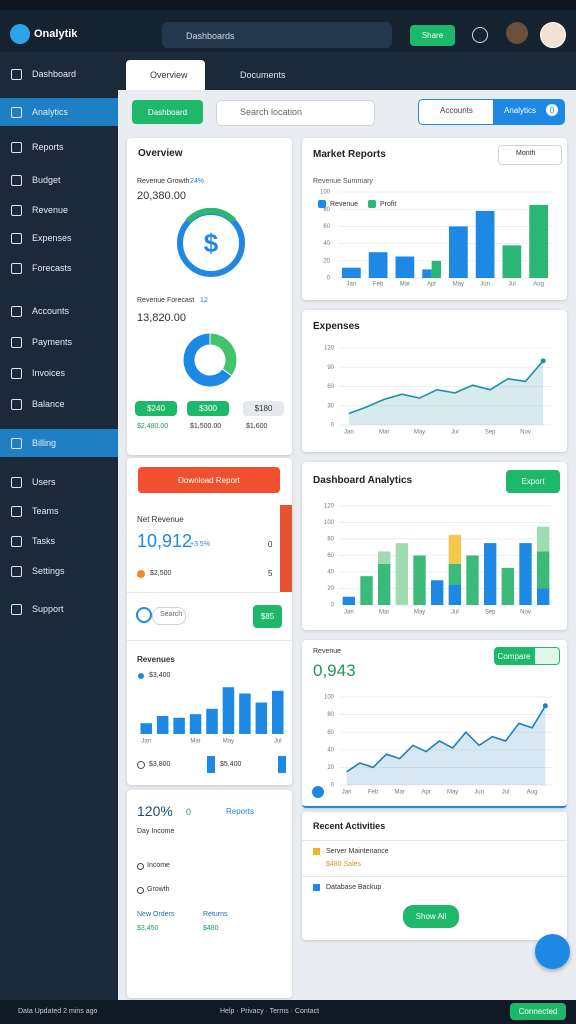 The image size is (576, 1024). I want to click on dollar-icon: $, so click(211, 243).